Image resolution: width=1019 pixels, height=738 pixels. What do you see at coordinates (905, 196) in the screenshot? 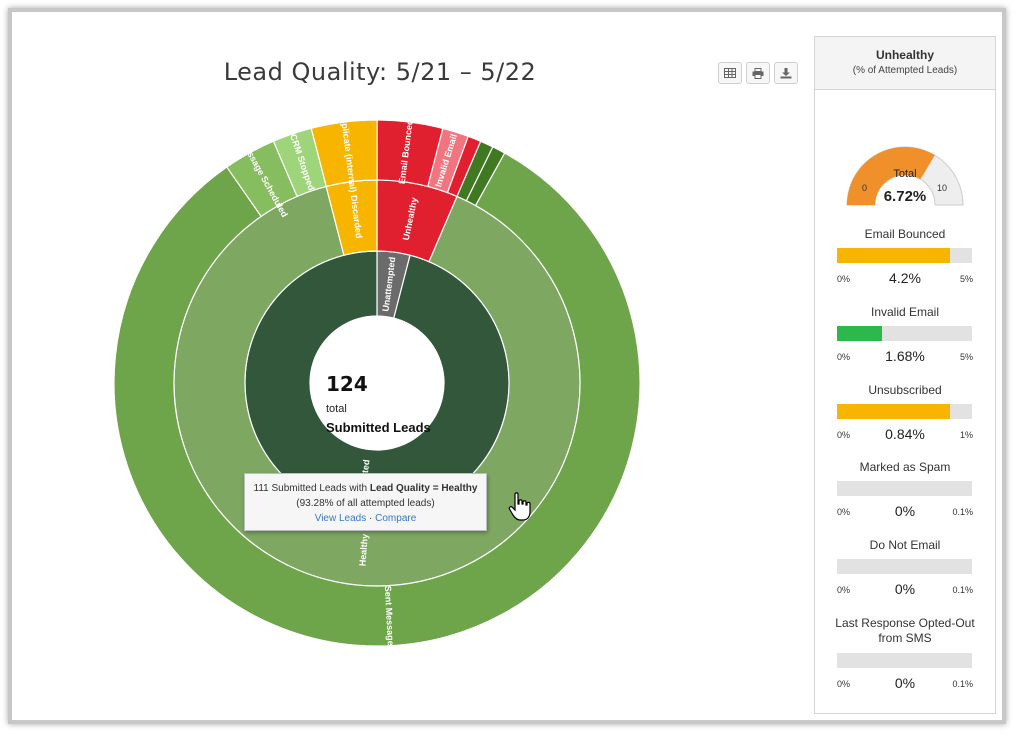
I see `gauge-value: 6.72%` at bounding box center [905, 196].